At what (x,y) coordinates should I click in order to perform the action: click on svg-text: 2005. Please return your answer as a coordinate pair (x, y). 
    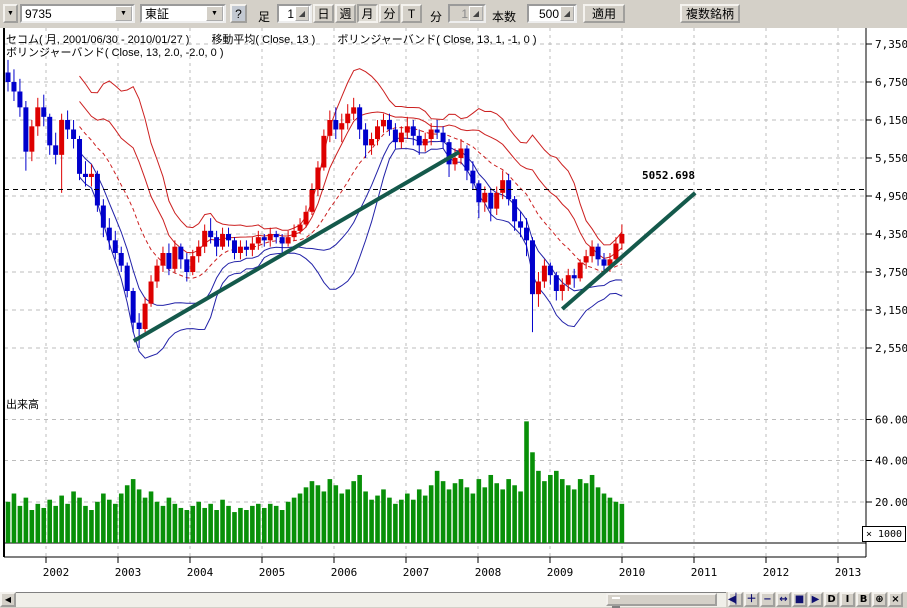
    Looking at the image, I should click on (272, 572).